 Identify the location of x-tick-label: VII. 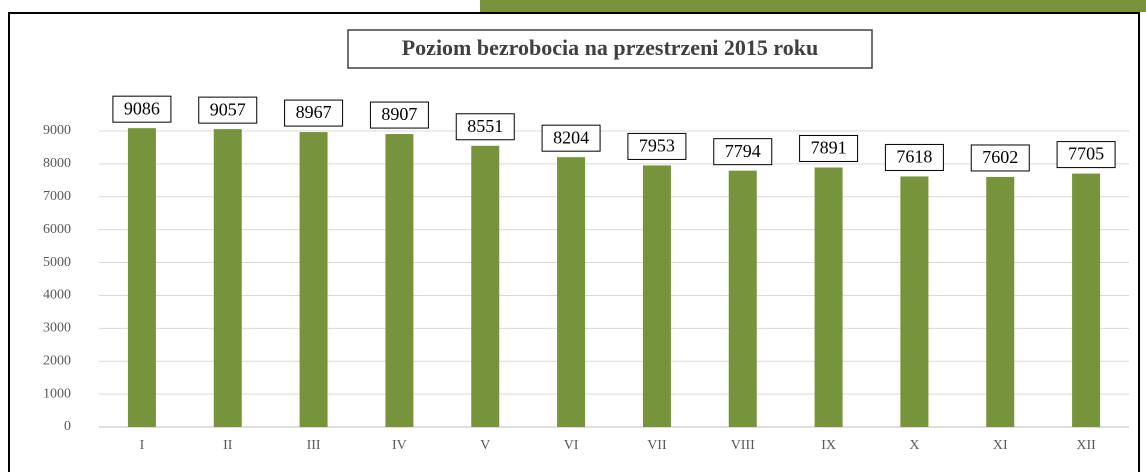
(657, 445).